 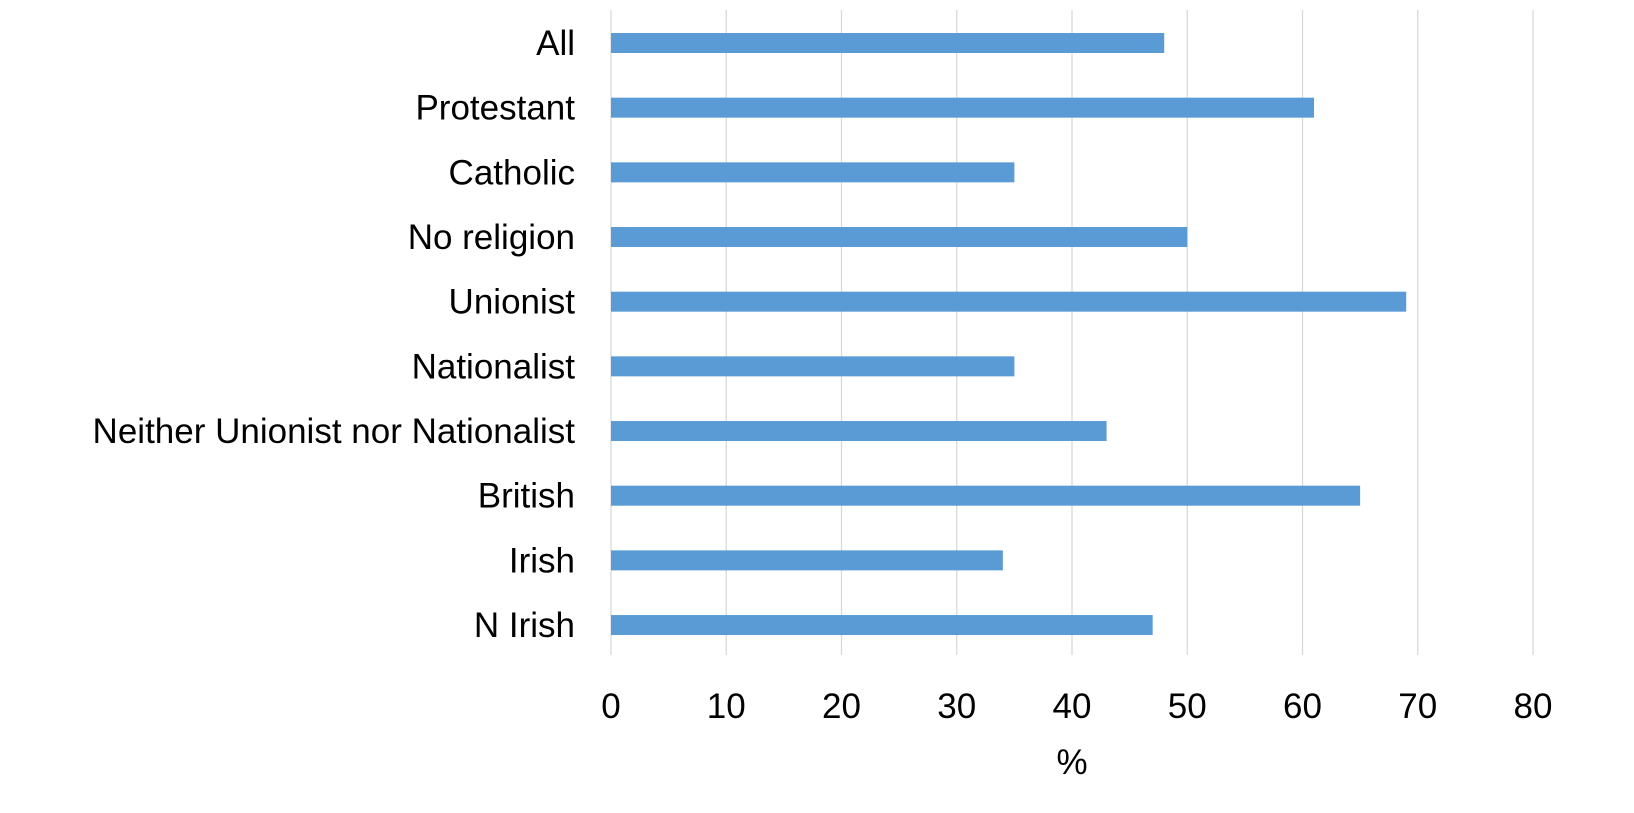 I want to click on bar-protestant, so click(x=963, y=107).